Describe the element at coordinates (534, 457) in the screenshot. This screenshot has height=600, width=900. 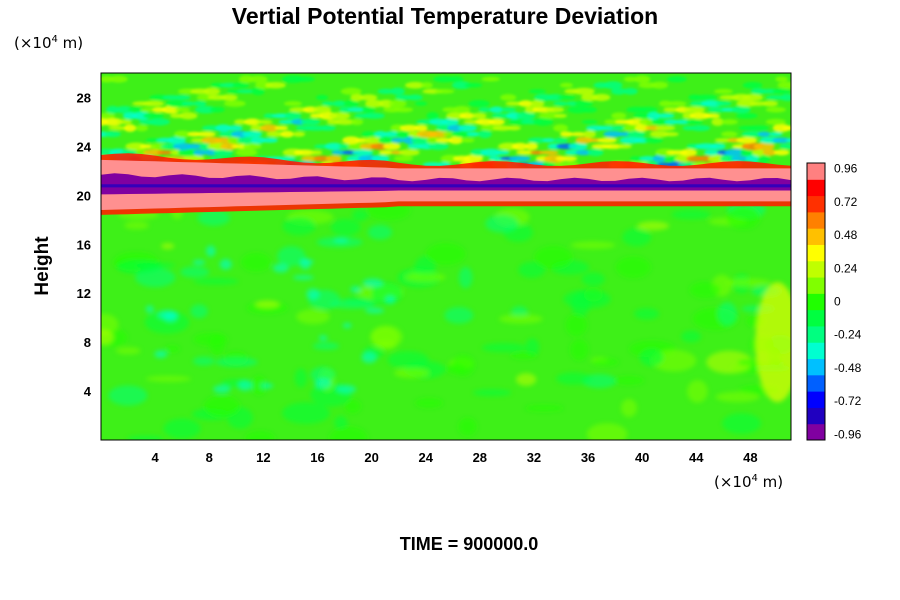
I see `x-tick-label: 32` at that location.